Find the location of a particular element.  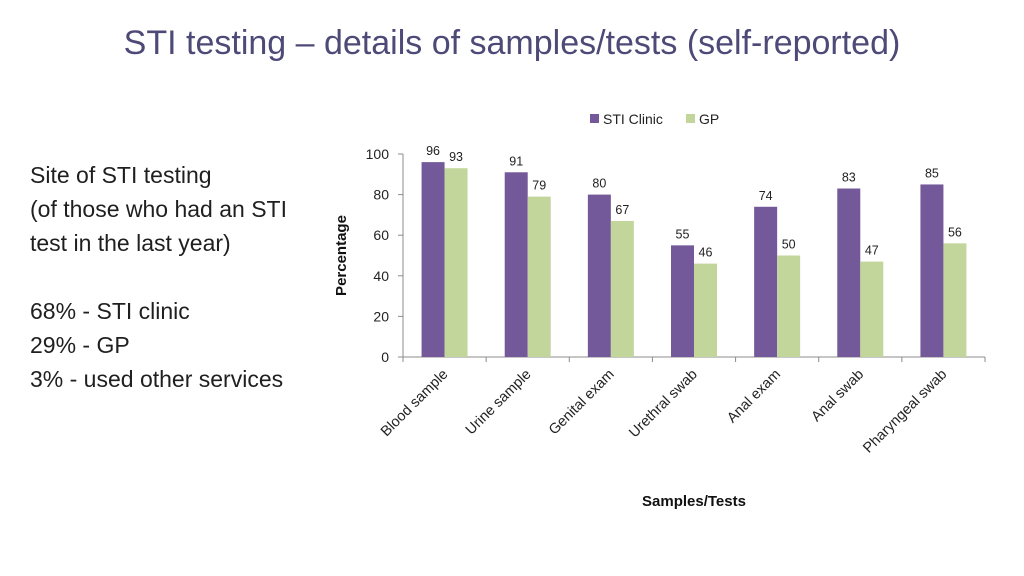

legend-swatch-gp is located at coordinates (690, 118).